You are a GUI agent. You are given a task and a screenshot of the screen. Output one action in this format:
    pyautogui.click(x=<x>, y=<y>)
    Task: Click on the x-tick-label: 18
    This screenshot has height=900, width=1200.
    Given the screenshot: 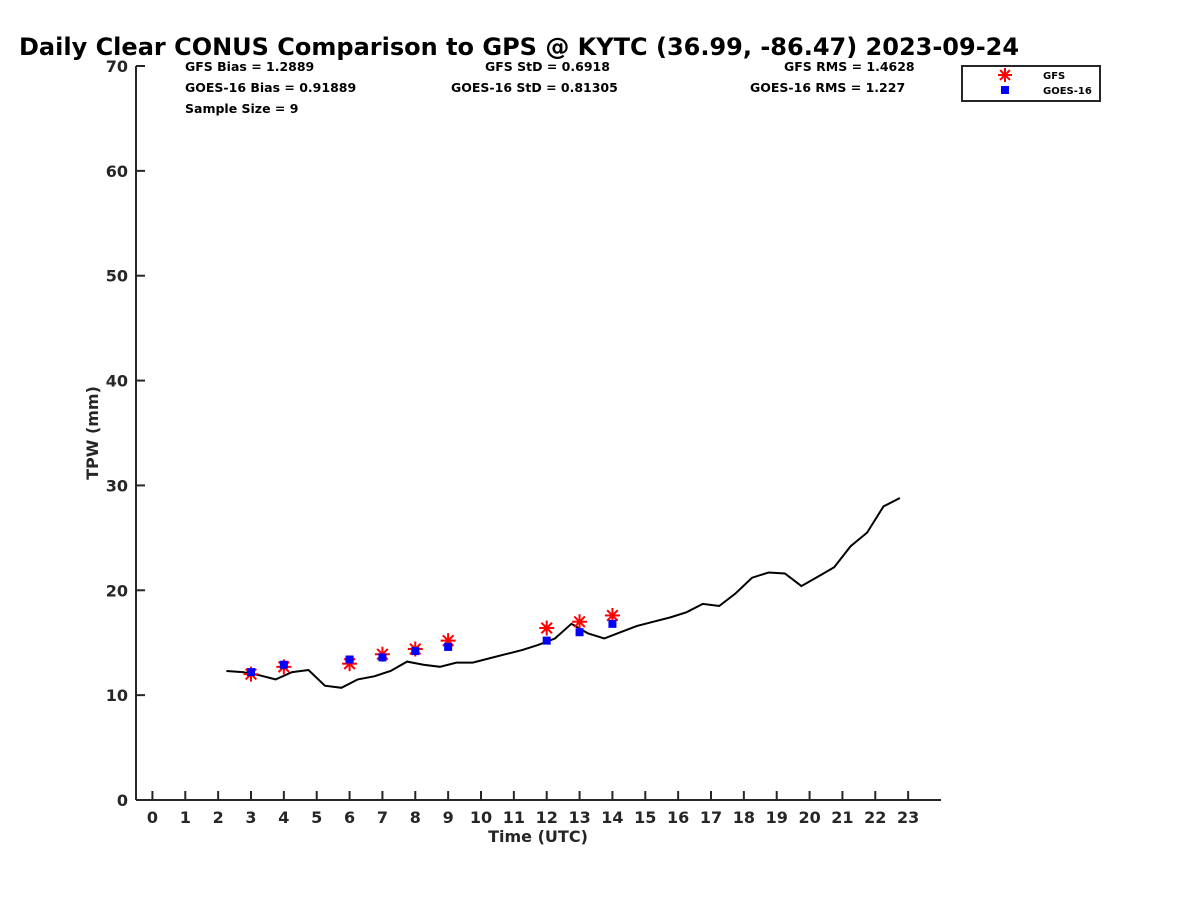 What is the action you would take?
    pyautogui.click(x=744, y=817)
    